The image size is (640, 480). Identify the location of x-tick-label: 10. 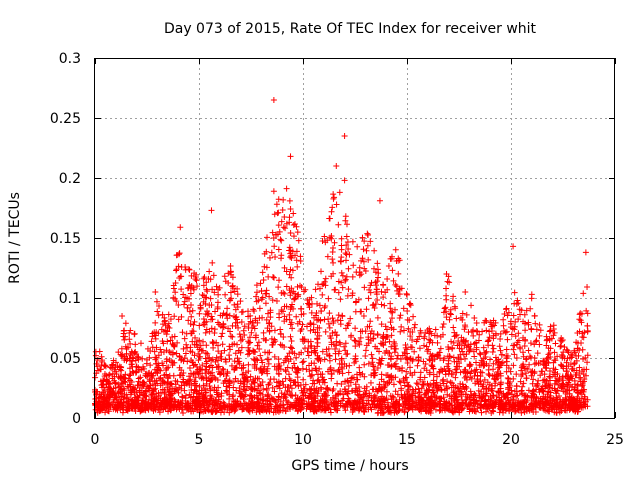
(303, 440).